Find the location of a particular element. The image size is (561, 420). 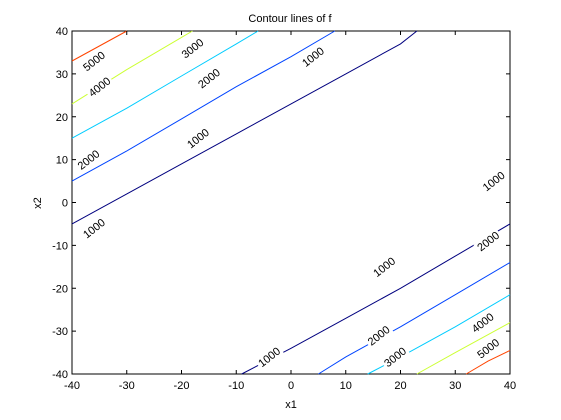

x-tick-label: -40 is located at coordinates (72, 386).